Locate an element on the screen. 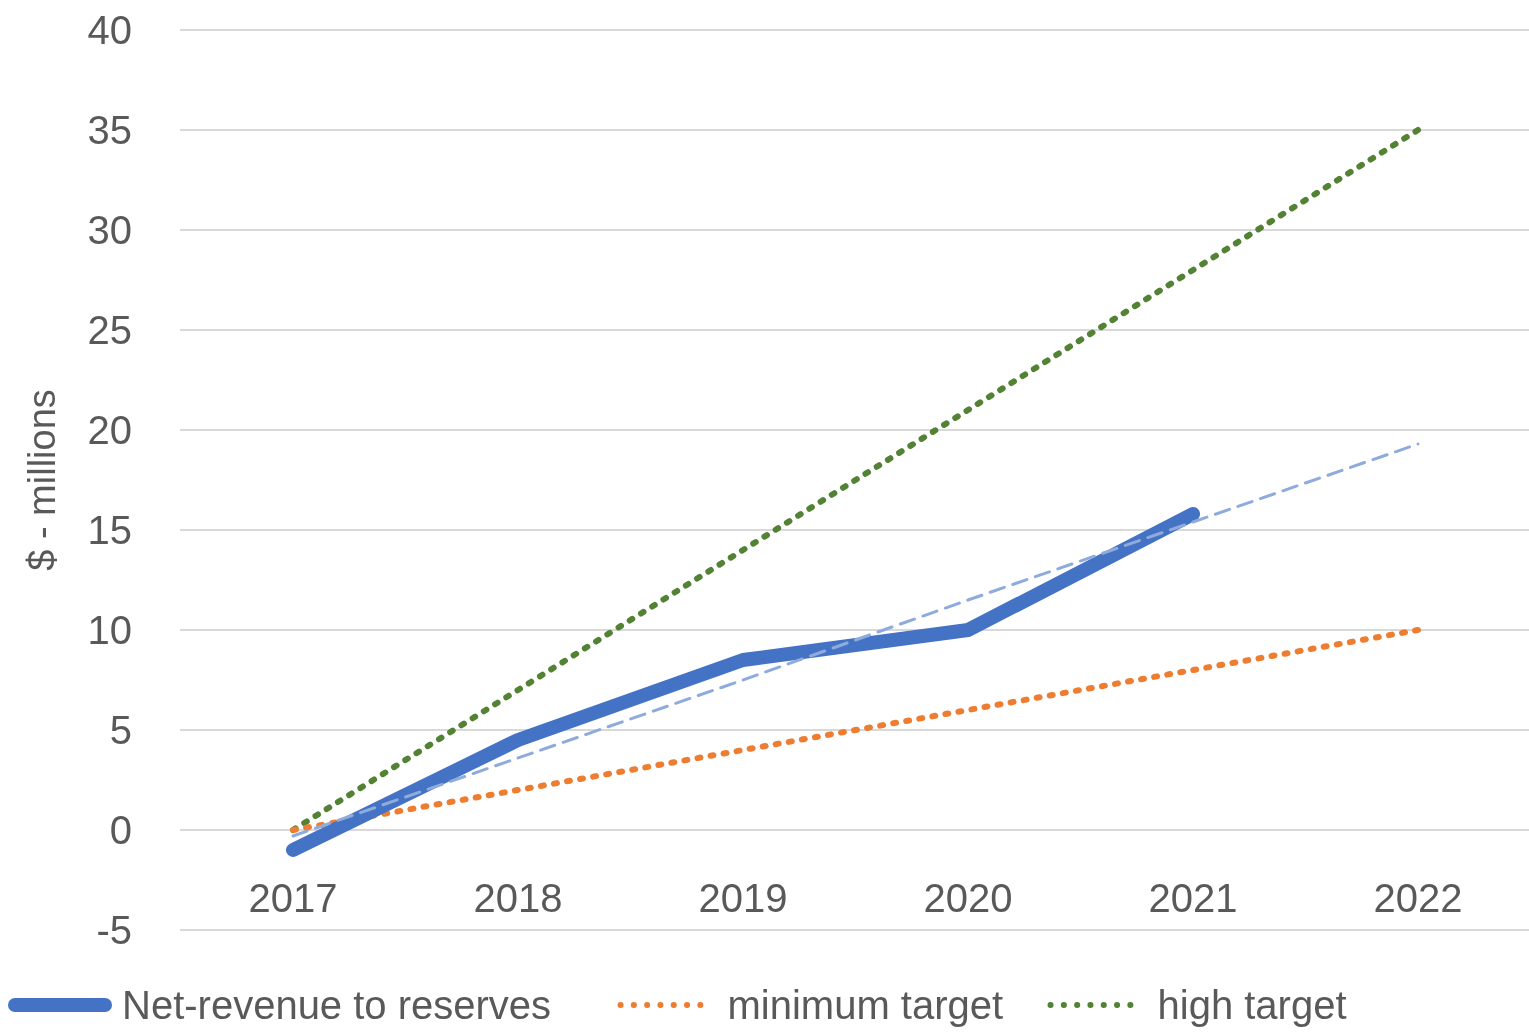  x-tick-label: 2020 is located at coordinates (968, 898).